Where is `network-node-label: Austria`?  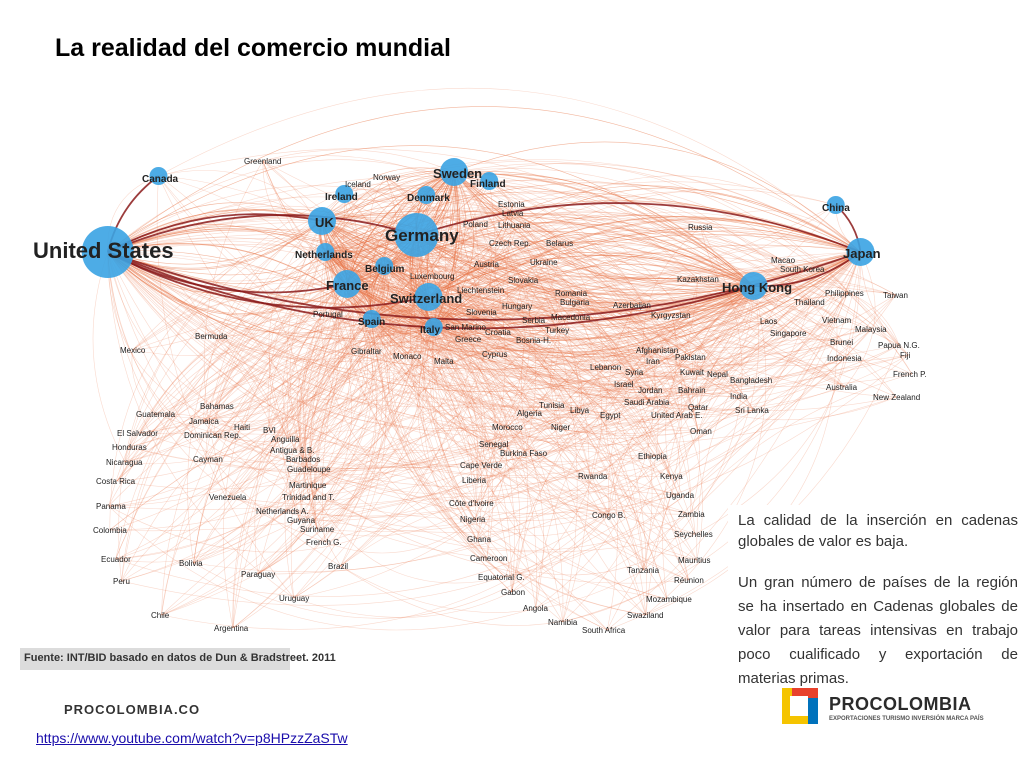
network-node-label: Austria is located at coordinates (486, 264).